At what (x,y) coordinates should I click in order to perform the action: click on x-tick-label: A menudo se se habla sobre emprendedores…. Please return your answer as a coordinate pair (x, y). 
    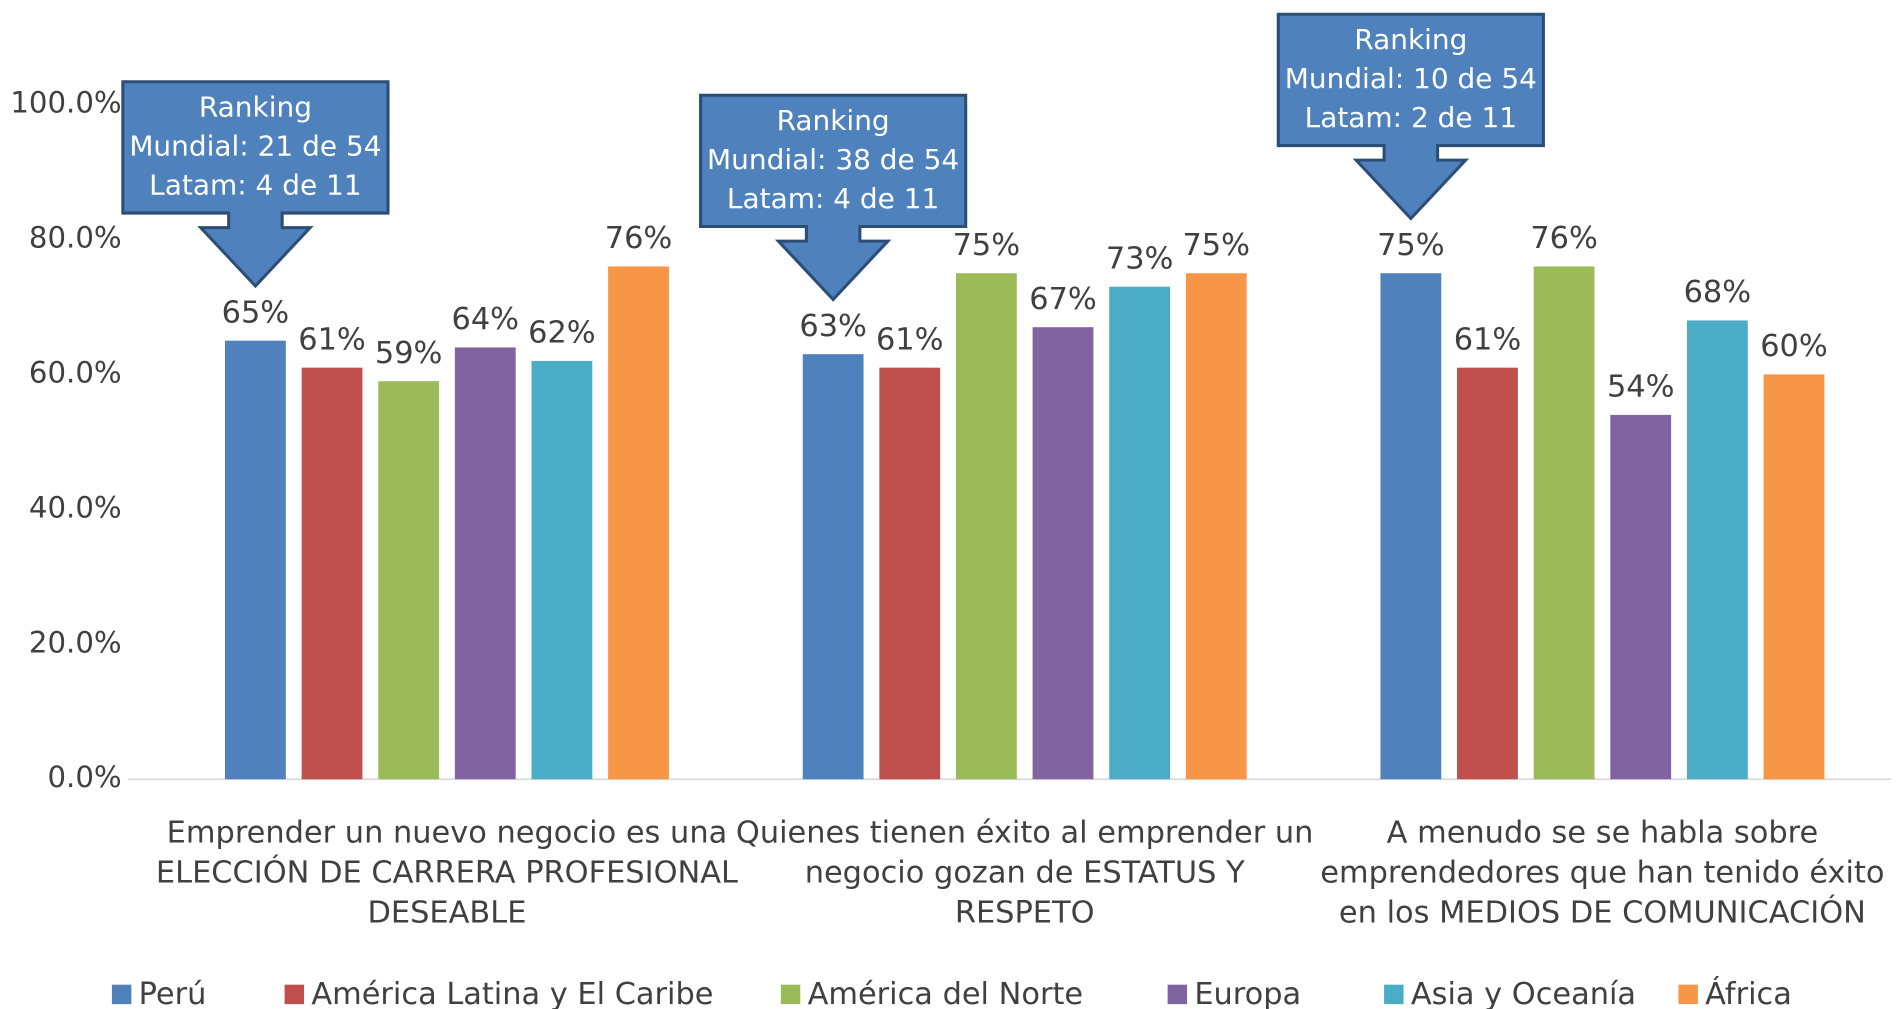
    Looking at the image, I should click on (1602, 872).